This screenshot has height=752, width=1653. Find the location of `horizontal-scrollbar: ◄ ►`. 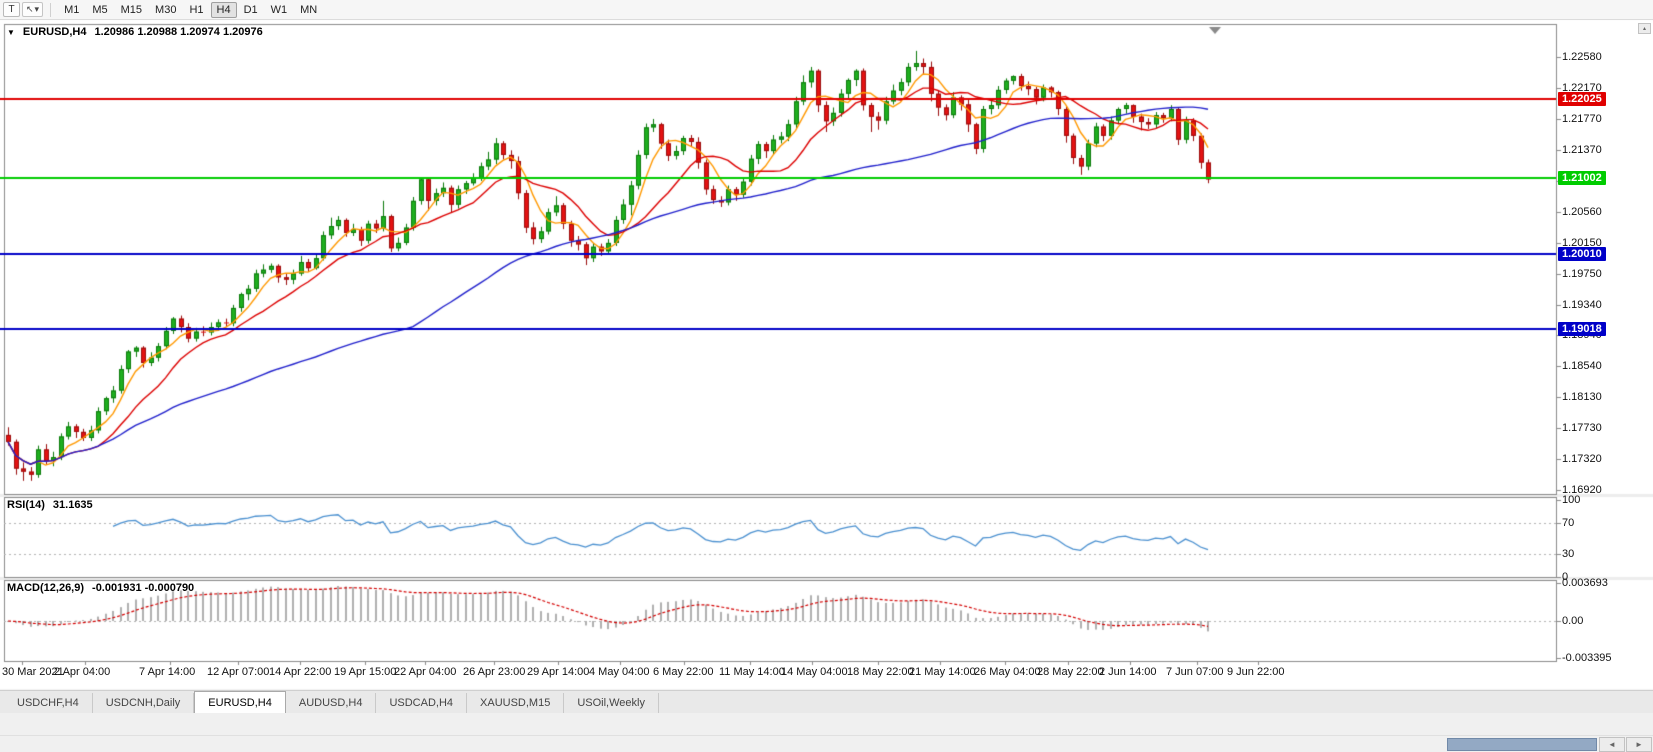

horizontal-scrollbar: ◄ ► is located at coordinates (826, 743).